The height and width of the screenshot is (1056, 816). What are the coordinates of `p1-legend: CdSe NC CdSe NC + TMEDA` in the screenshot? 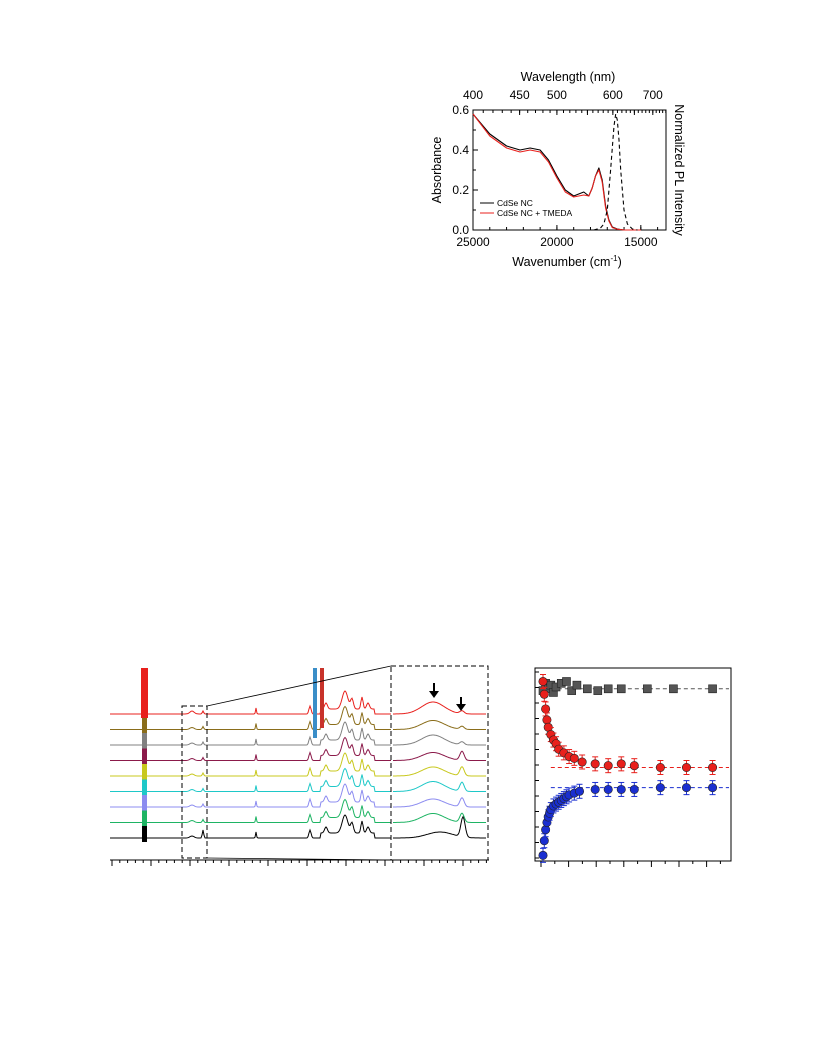 It's located at (526, 208).